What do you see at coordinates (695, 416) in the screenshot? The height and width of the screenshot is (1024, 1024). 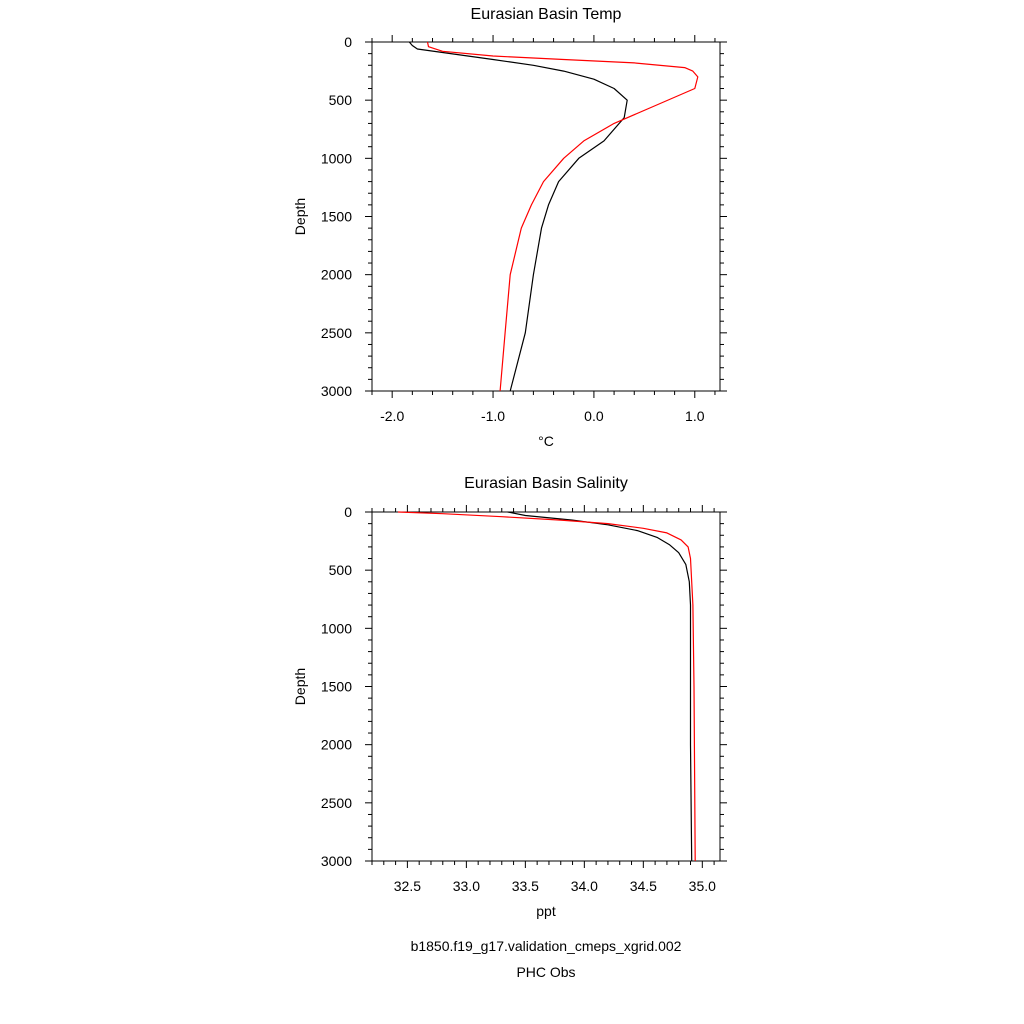 I see `x-tick-label: 1.0` at bounding box center [695, 416].